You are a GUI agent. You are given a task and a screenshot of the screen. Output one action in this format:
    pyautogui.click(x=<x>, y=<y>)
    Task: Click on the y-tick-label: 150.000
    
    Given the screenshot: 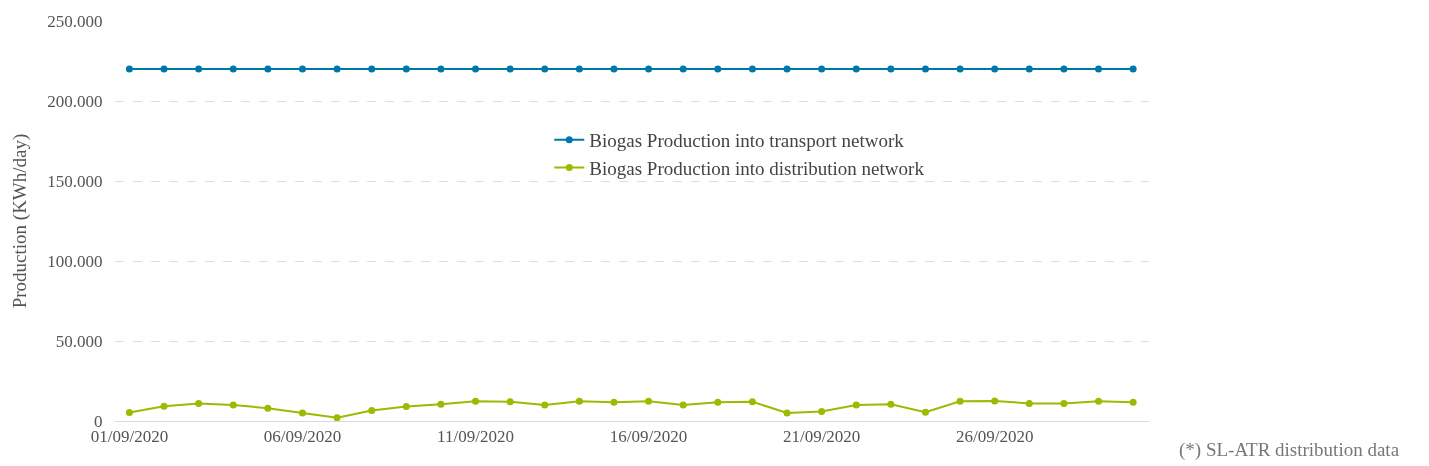 What is the action you would take?
    pyautogui.click(x=75, y=181)
    